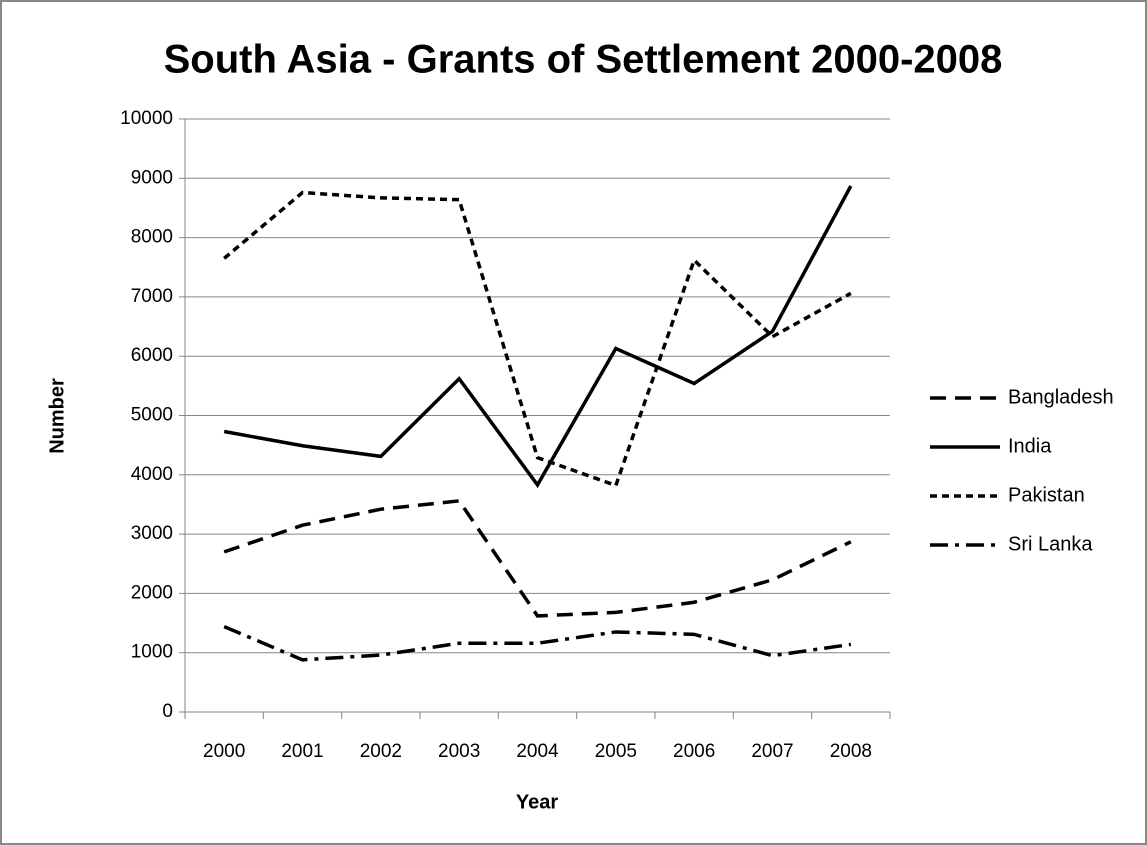 Image resolution: width=1147 pixels, height=845 pixels. What do you see at coordinates (1030, 446) in the screenshot?
I see `legend-label: India` at bounding box center [1030, 446].